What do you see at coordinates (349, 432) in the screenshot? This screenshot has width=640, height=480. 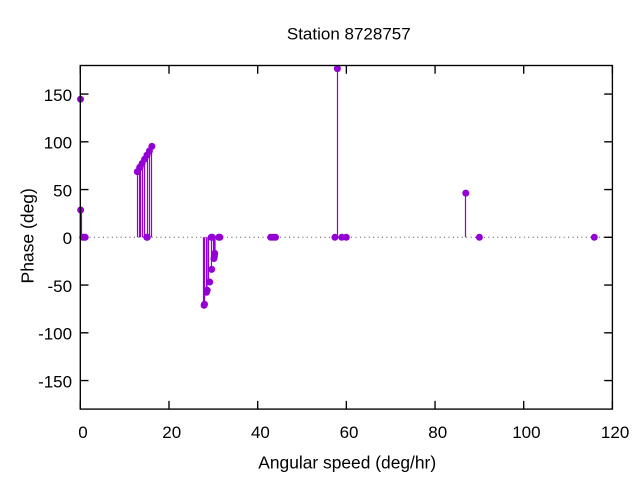 I see `svg-text: 60` at bounding box center [349, 432].